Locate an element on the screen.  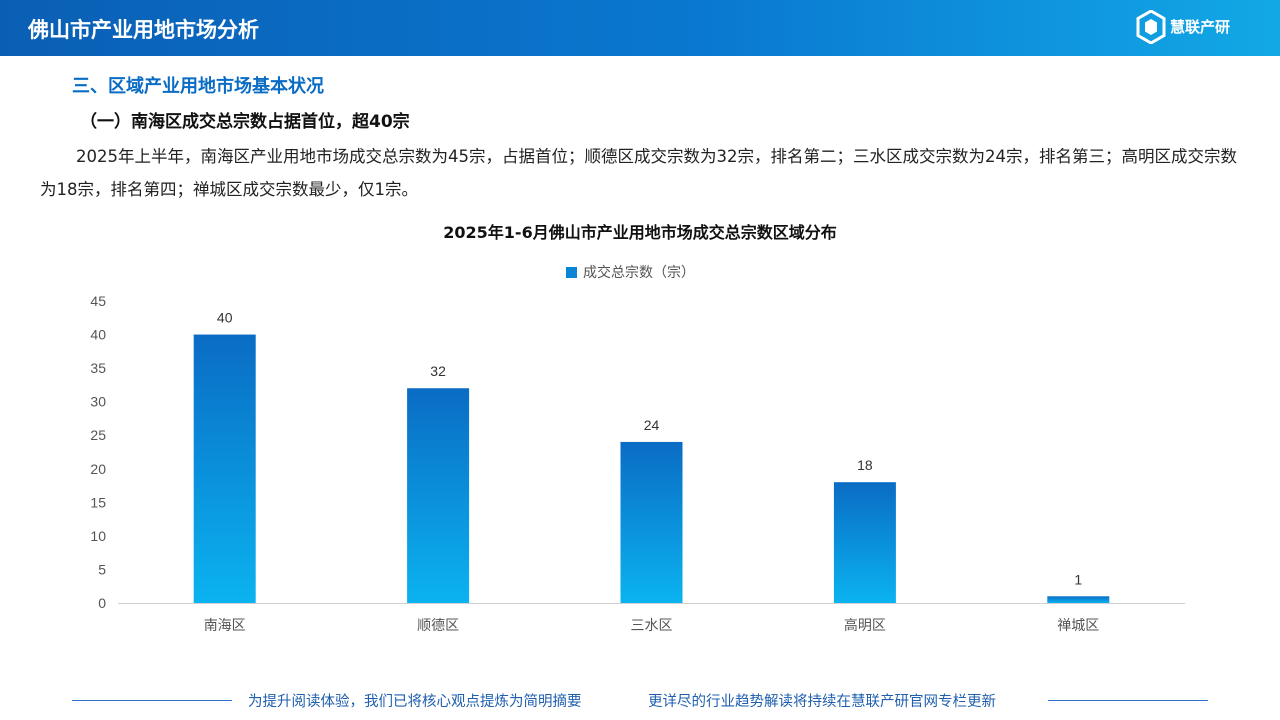
logo-text: 慧联产研 is located at coordinates (1200, 27).